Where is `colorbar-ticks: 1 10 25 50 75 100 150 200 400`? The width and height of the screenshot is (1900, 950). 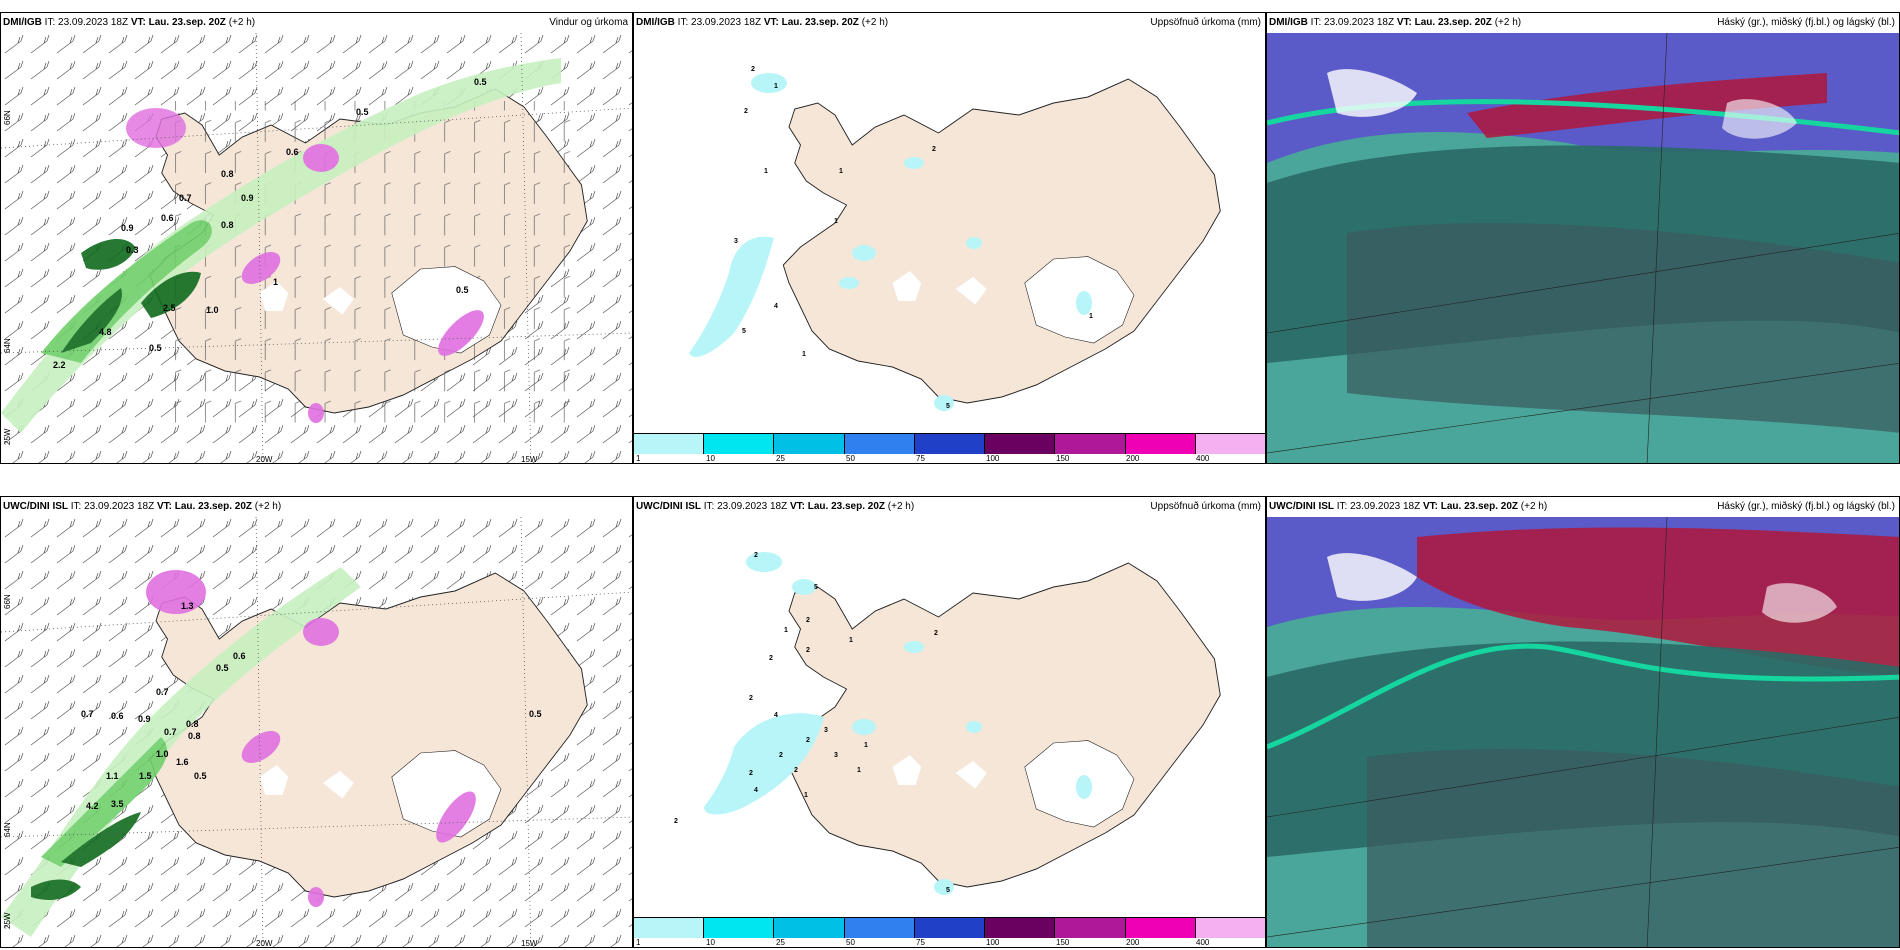 colorbar-ticks: 1 10 25 50 75 100 150 200 400 is located at coordinates (923, 458).